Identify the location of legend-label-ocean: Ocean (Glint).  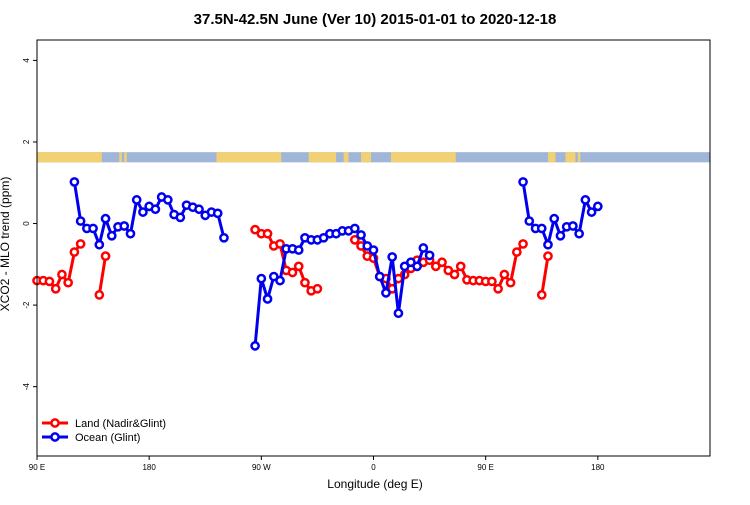
(107, 438).